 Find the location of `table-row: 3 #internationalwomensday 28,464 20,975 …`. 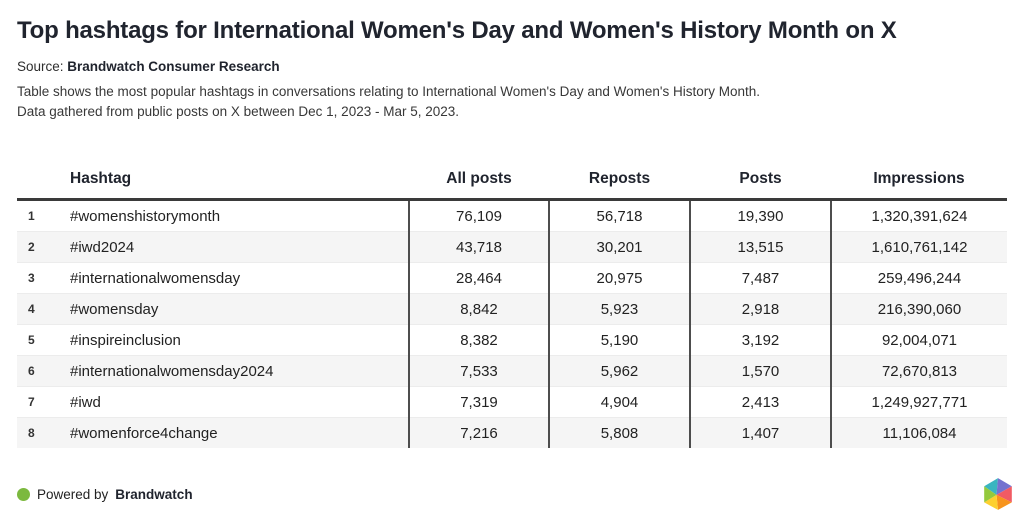

table-row: 3 #internationalwomensday 28,464 20,975 … is located at coordinates (512, 278).